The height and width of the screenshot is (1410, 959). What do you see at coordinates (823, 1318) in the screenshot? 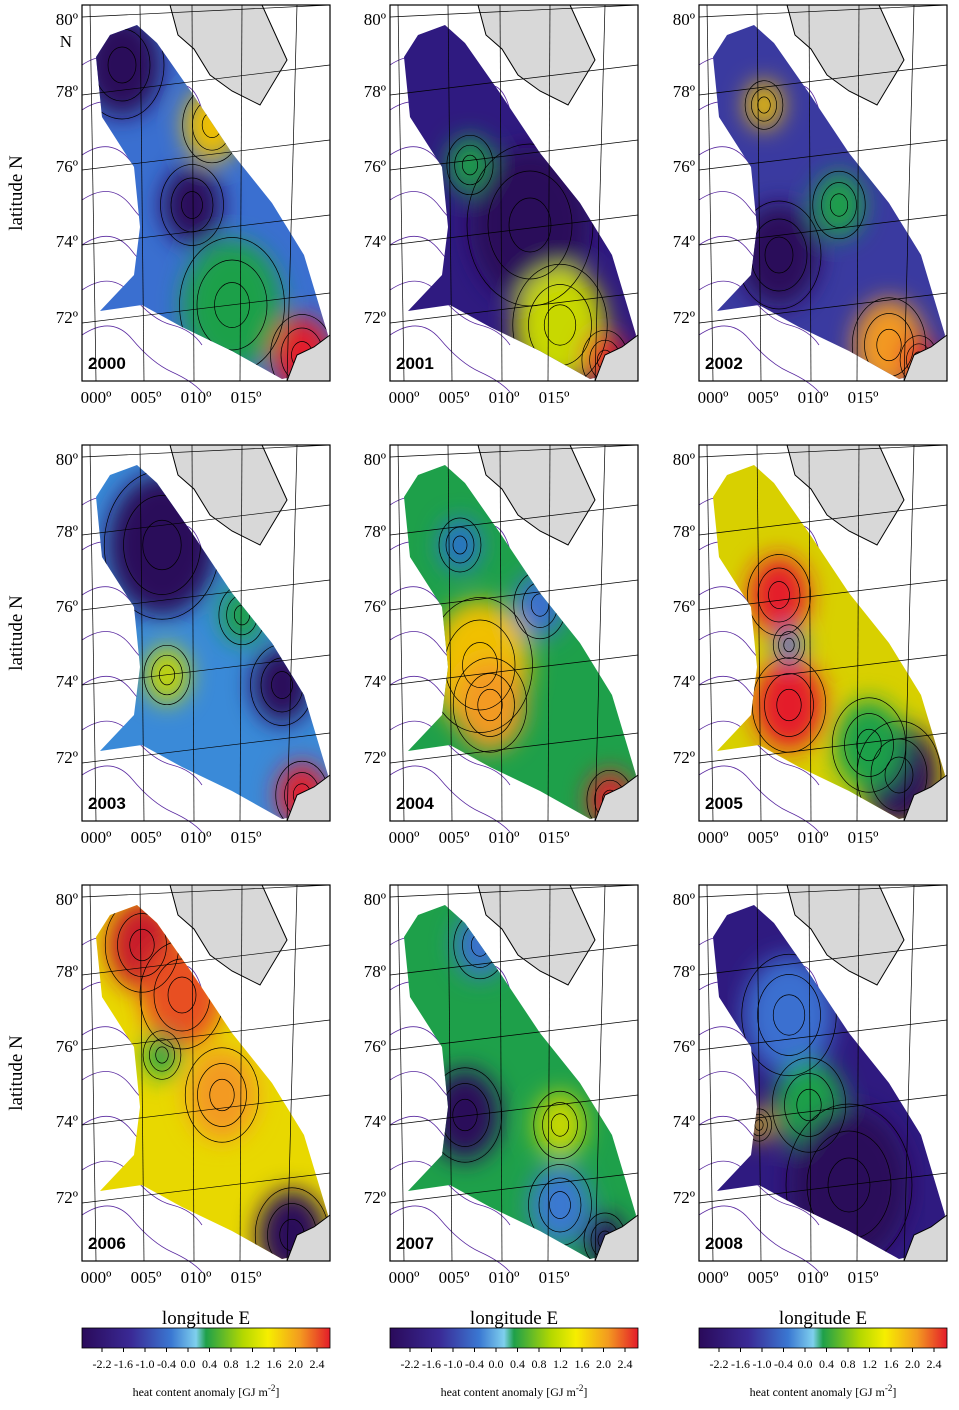
I see `x-axis-label: longitude E` at bounding box center [823, 1318].